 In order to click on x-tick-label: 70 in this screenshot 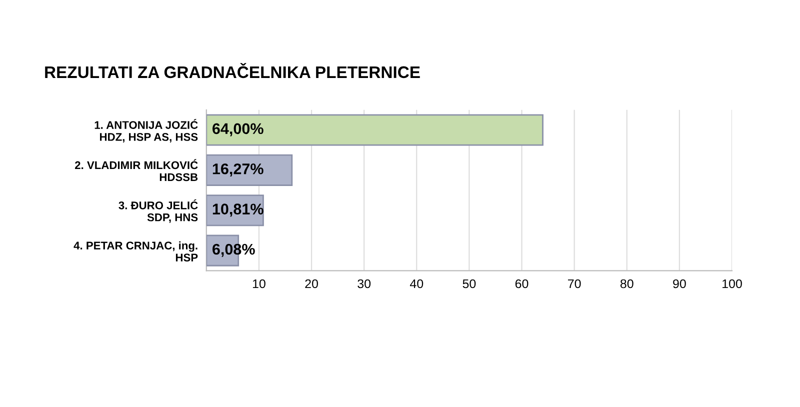, I will do `click(574, 283)`.